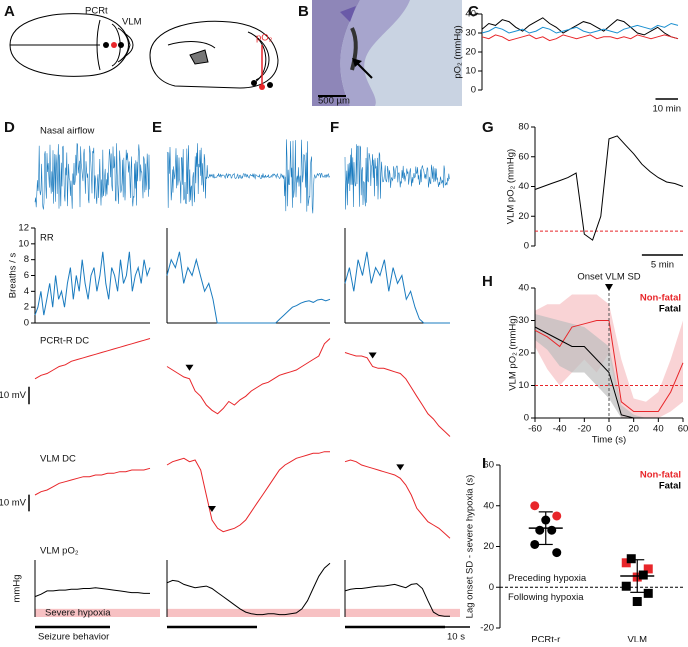 This screenshot has height=647, width=688. What do you see at coordinates (334, 127) in the screenshot?
I see `panel-label: F` at bounding box center [334, 127].